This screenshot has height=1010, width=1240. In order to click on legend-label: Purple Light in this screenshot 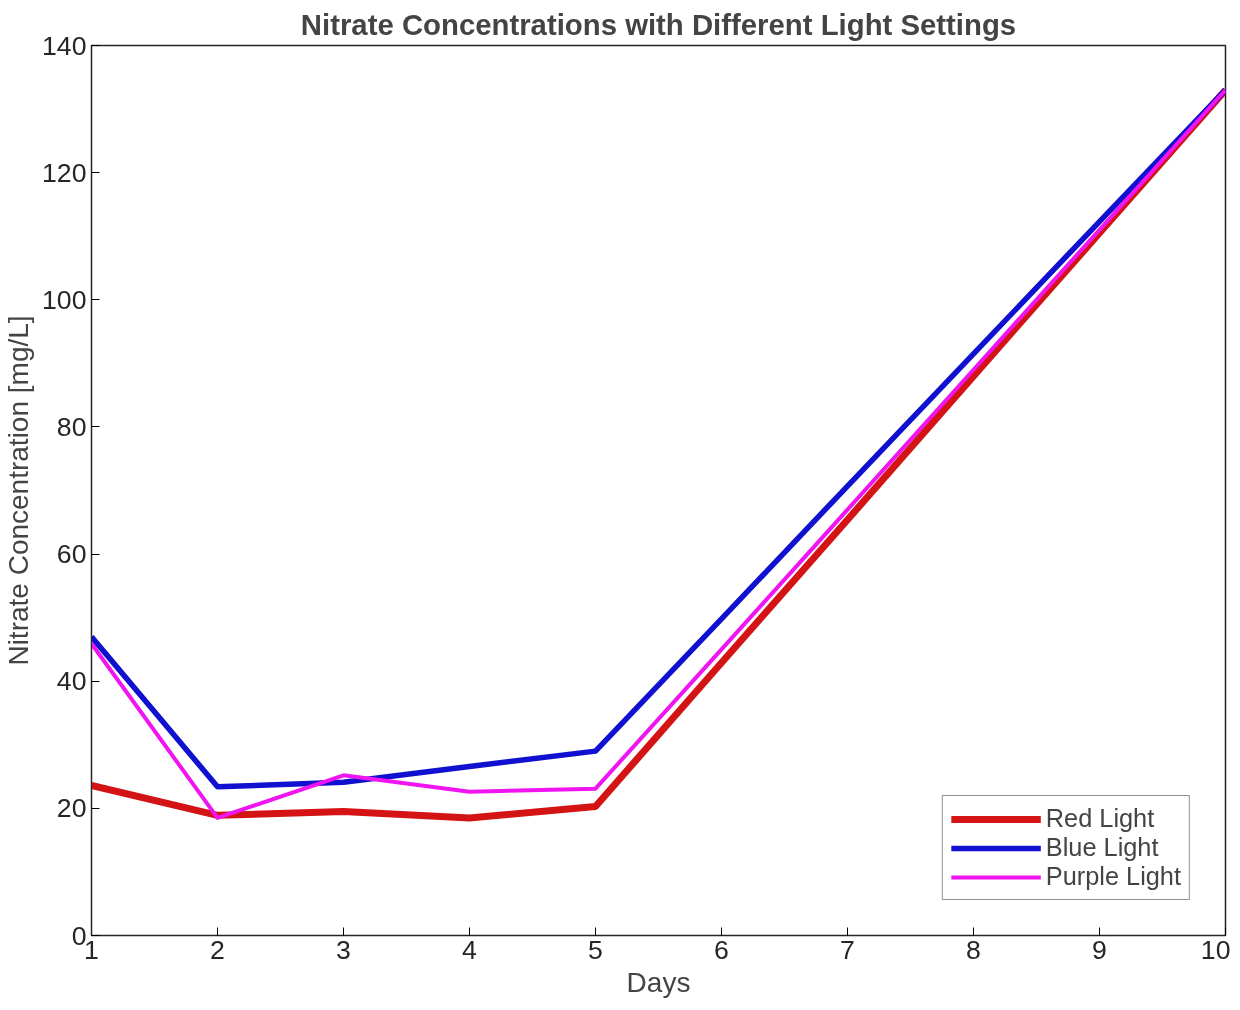, I will do `click(1113, 876)`.